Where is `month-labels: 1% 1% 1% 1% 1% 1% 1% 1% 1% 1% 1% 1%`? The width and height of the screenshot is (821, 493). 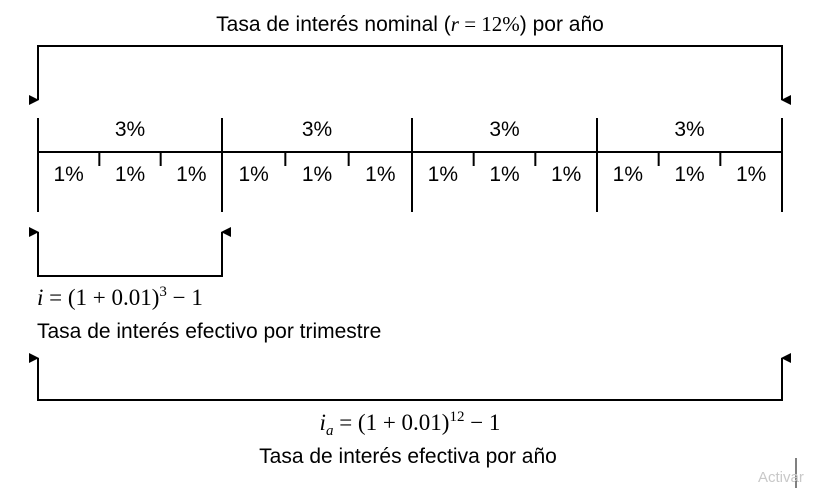 month-labels: 1% 1% 1% 1% 1% 1% 1% 1% 1% 1% 1% 1% is located at coordinates (409, 174).